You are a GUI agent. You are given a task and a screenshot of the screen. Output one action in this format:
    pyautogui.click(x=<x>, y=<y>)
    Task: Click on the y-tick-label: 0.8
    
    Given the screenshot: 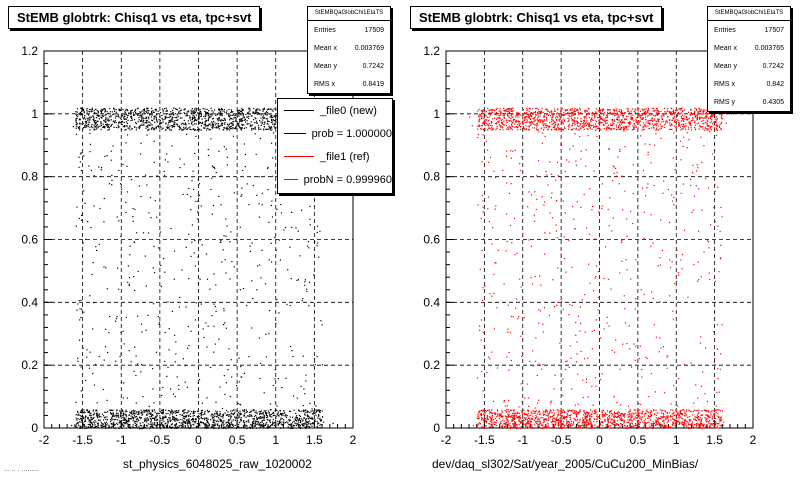 What is the action you would take?
    pyautogui.click(x=431, y=177)
    